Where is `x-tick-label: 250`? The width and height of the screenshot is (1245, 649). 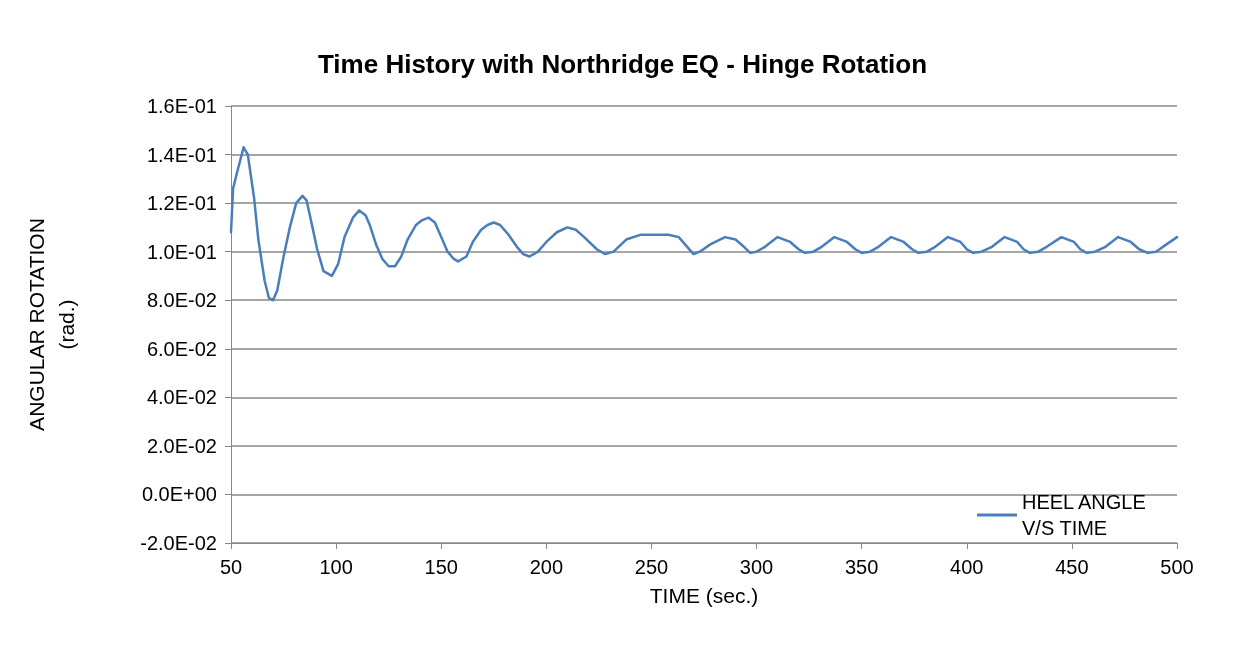
x-tick-label: 250 is located at coordinates (651, 567).